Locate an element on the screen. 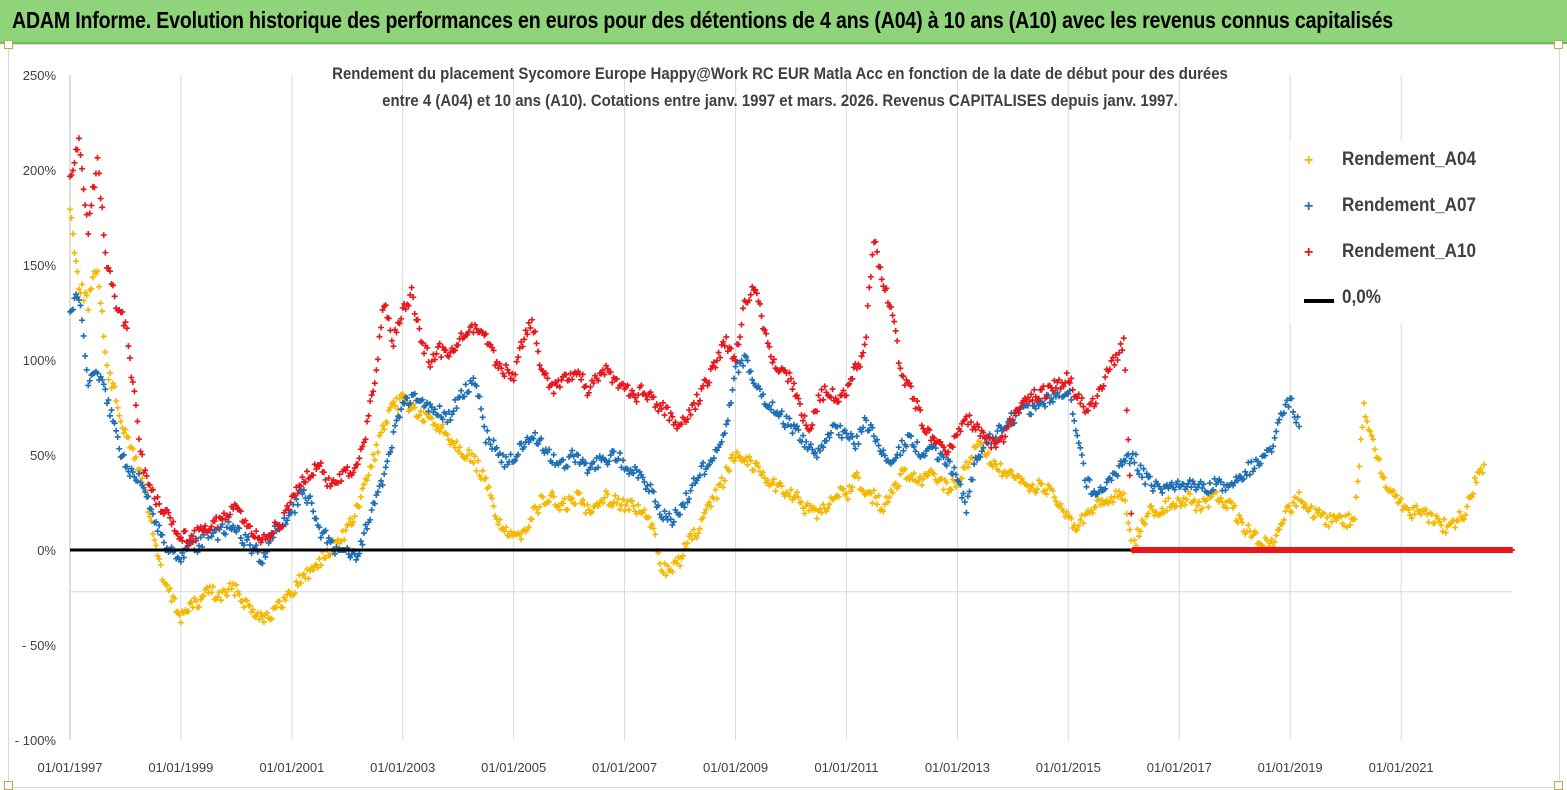 This screenshot has width=1567, height=790. resize-handle-top-left is located at coordinates (8, 44).